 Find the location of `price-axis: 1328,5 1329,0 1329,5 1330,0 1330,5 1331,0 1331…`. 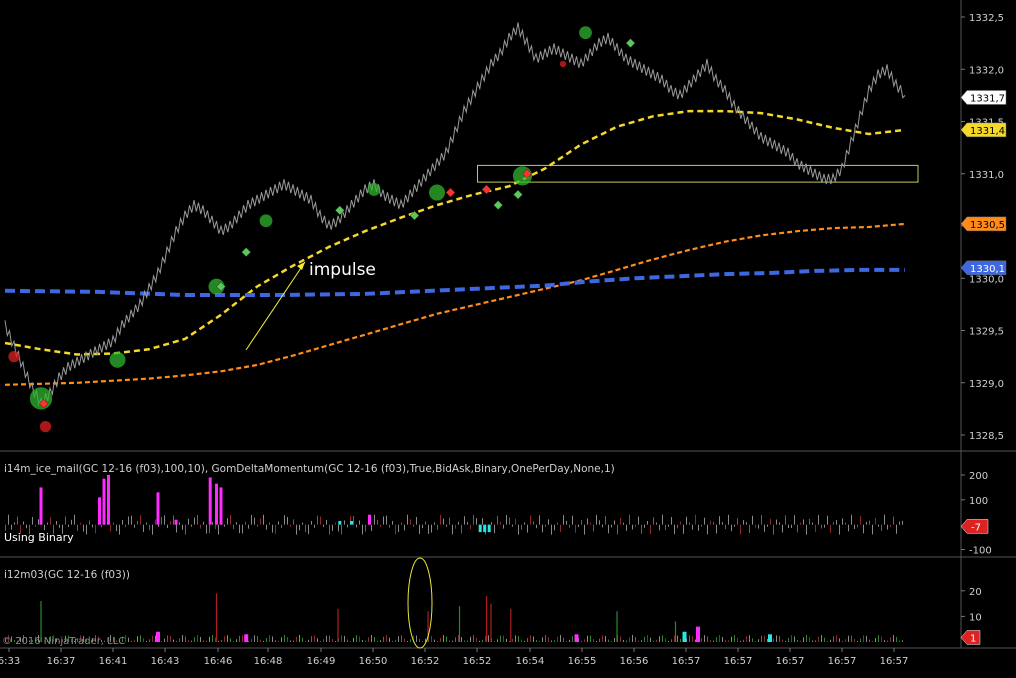

price-axis: 1328,5 1329,0 1329,5 1330,0 1330,5 1331,0 1331… is located at coordinates (983, 329).